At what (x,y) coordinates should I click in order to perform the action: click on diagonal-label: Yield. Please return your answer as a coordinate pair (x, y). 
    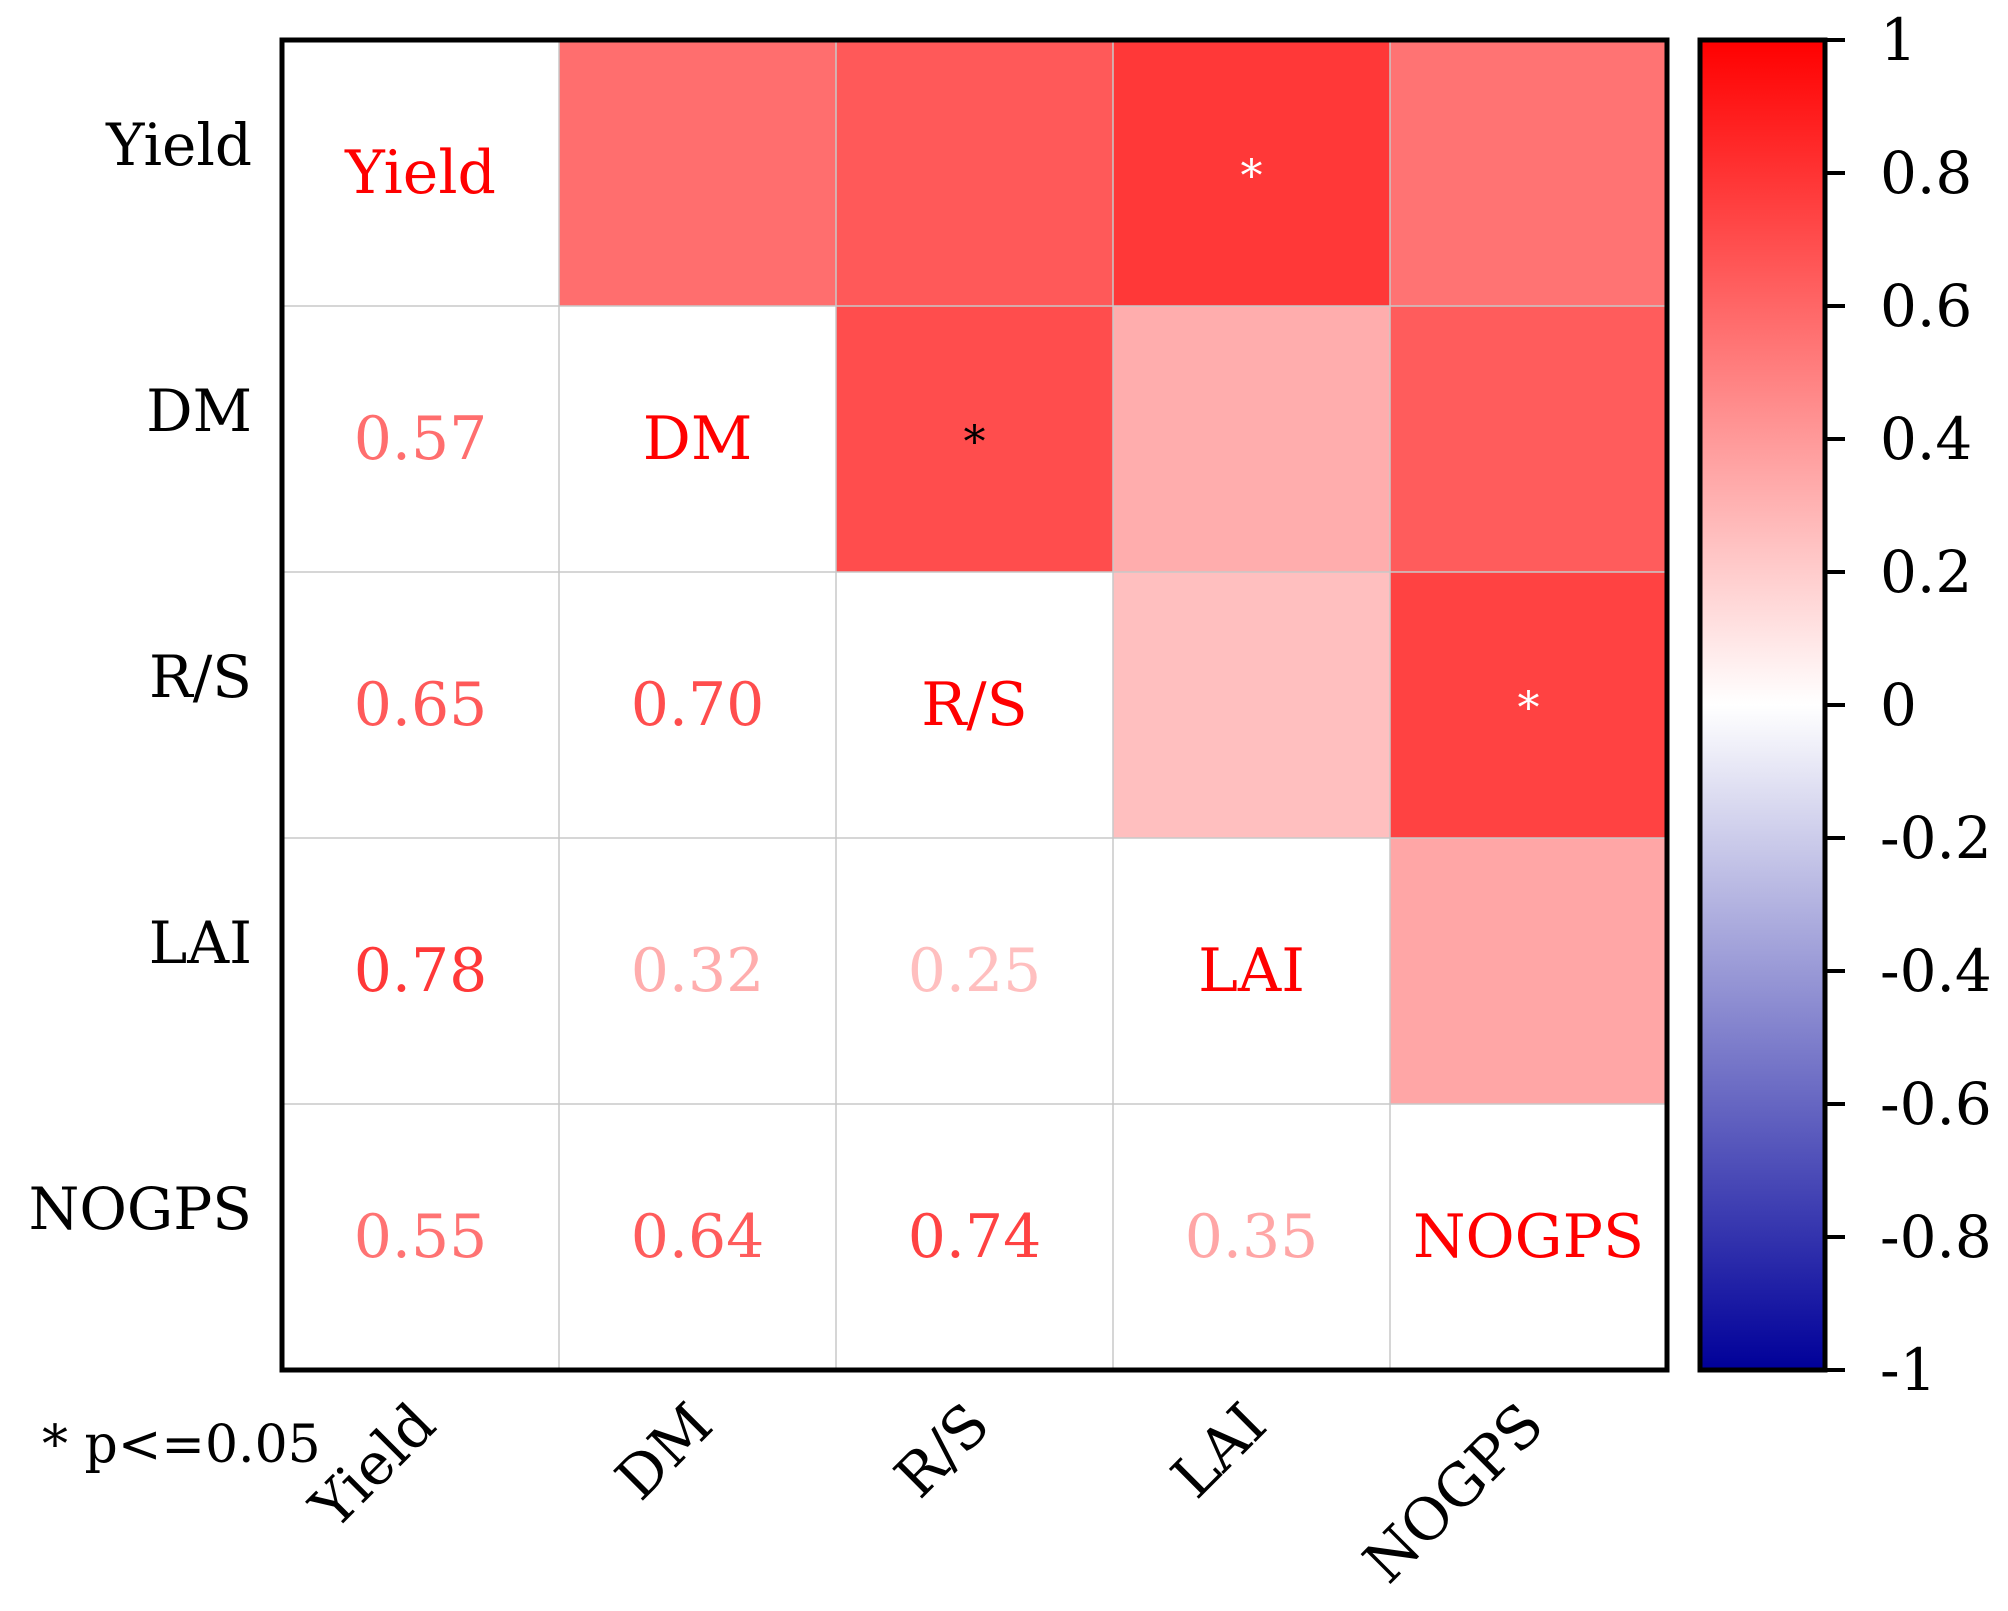
    Looking at the image, I should click on (420, 173).